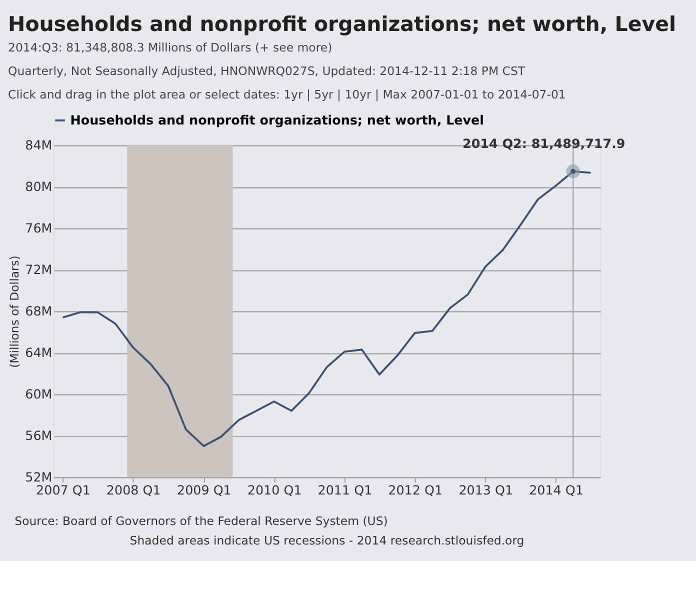 Image resolution: width=696 pixels, height=598 pixels. Describe the element at coordinates (274, 490) in the screenshot. I see `x-tick-label: 2010 Q1` at that location.